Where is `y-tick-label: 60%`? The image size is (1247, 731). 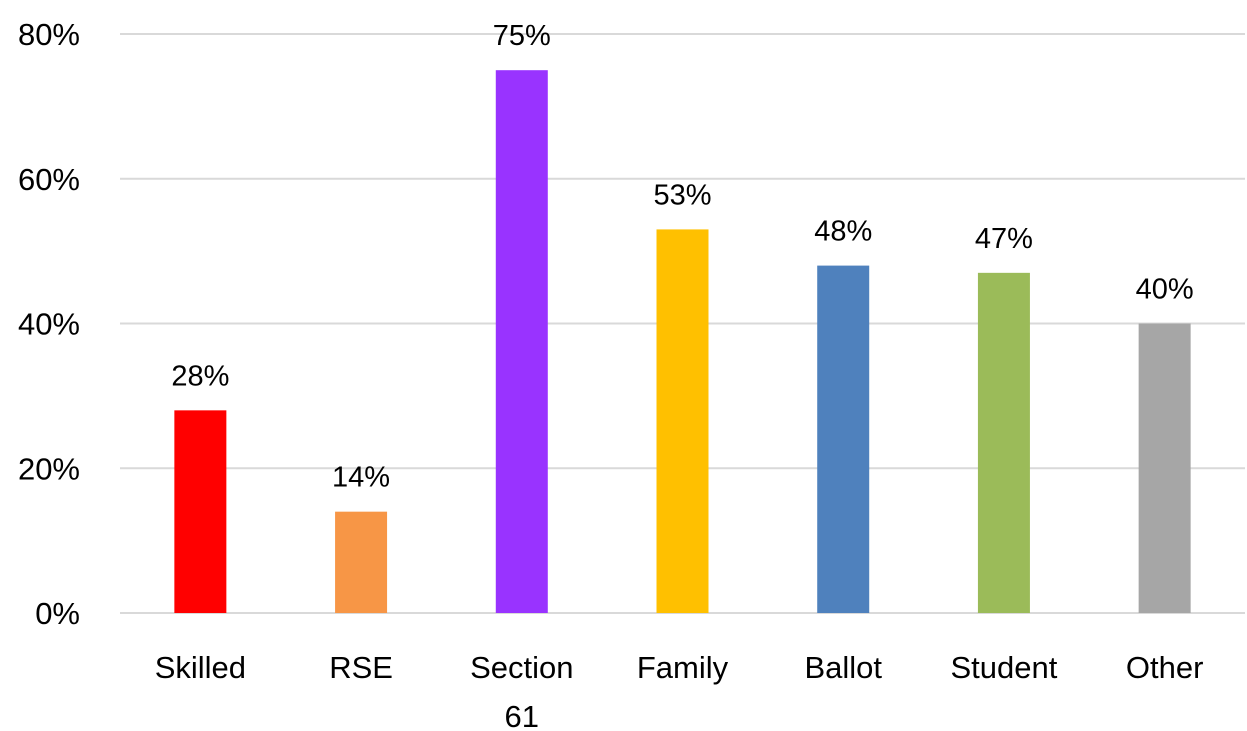
y-tick-label: 60% is located at coordinates (49, 179).